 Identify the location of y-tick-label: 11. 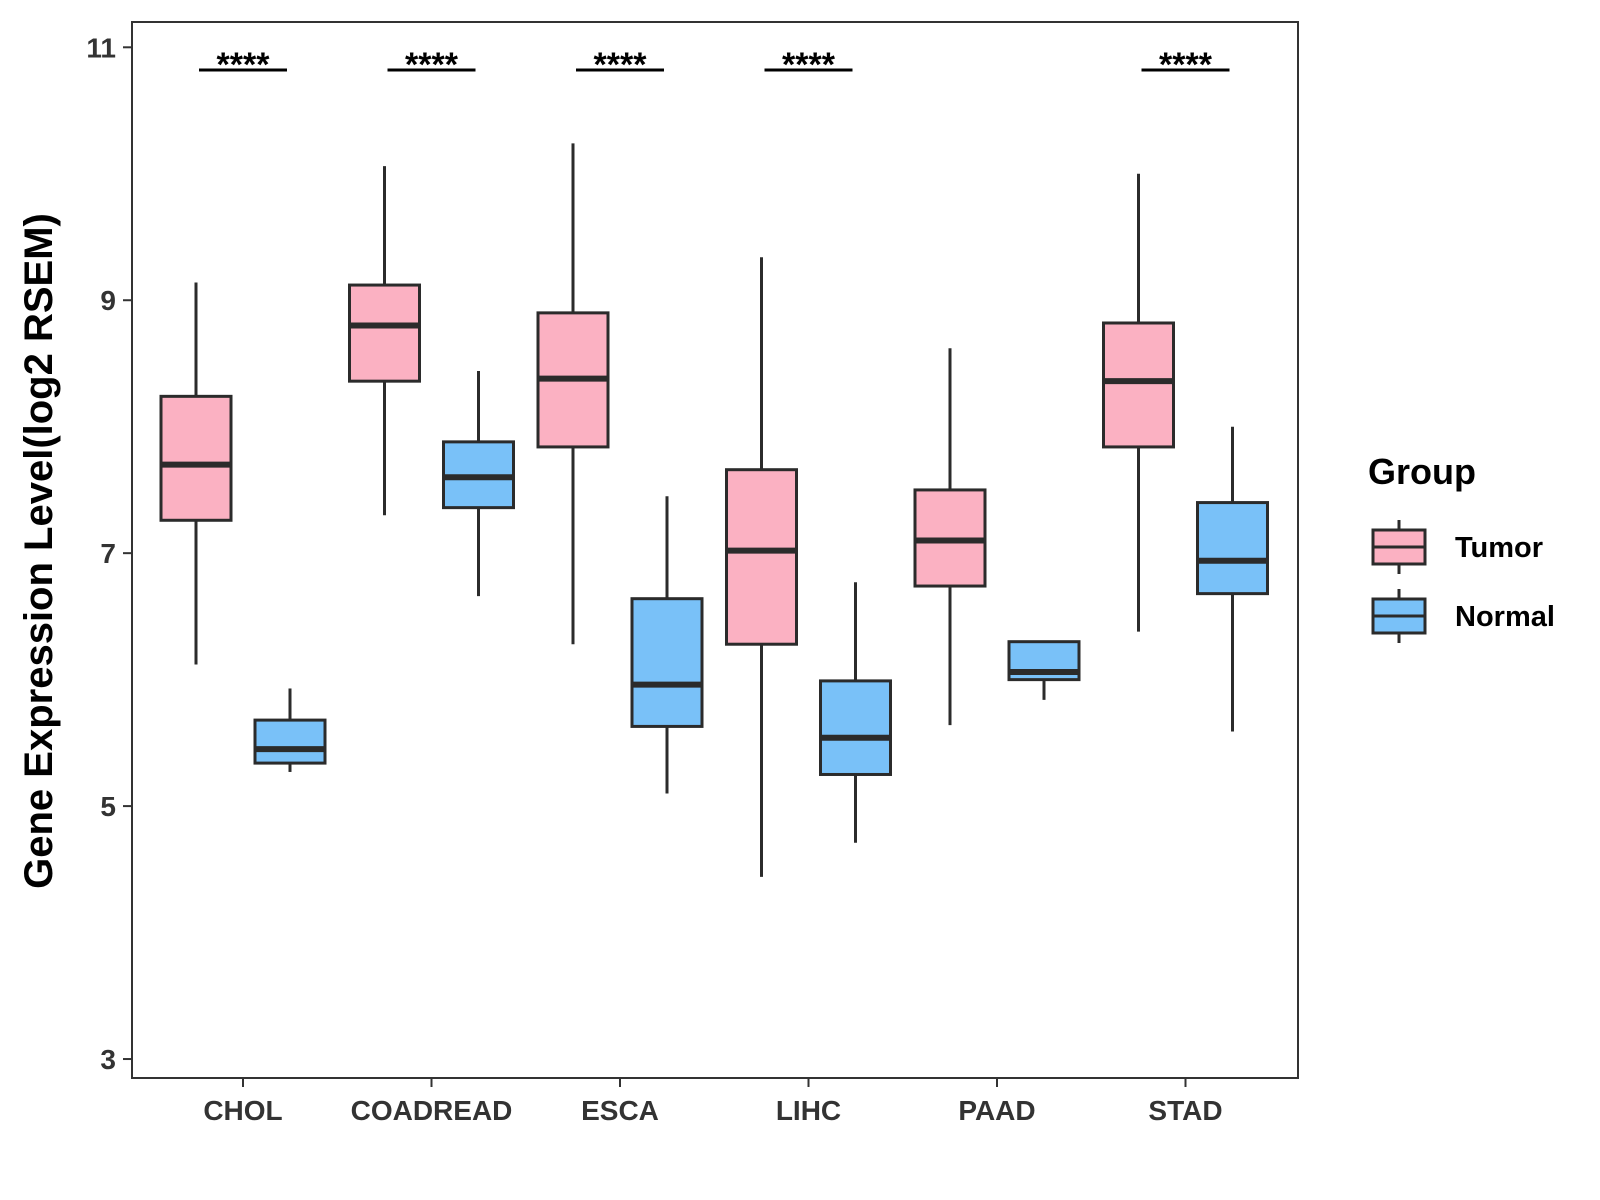
(101, 47).